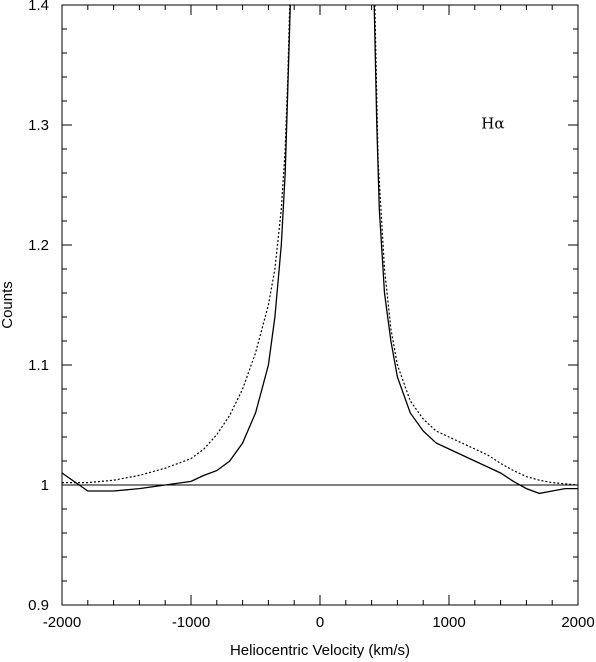 The width and height of the screenshot is (596, 662). I want to click on y-tick-label: 1, so click(45, 485).